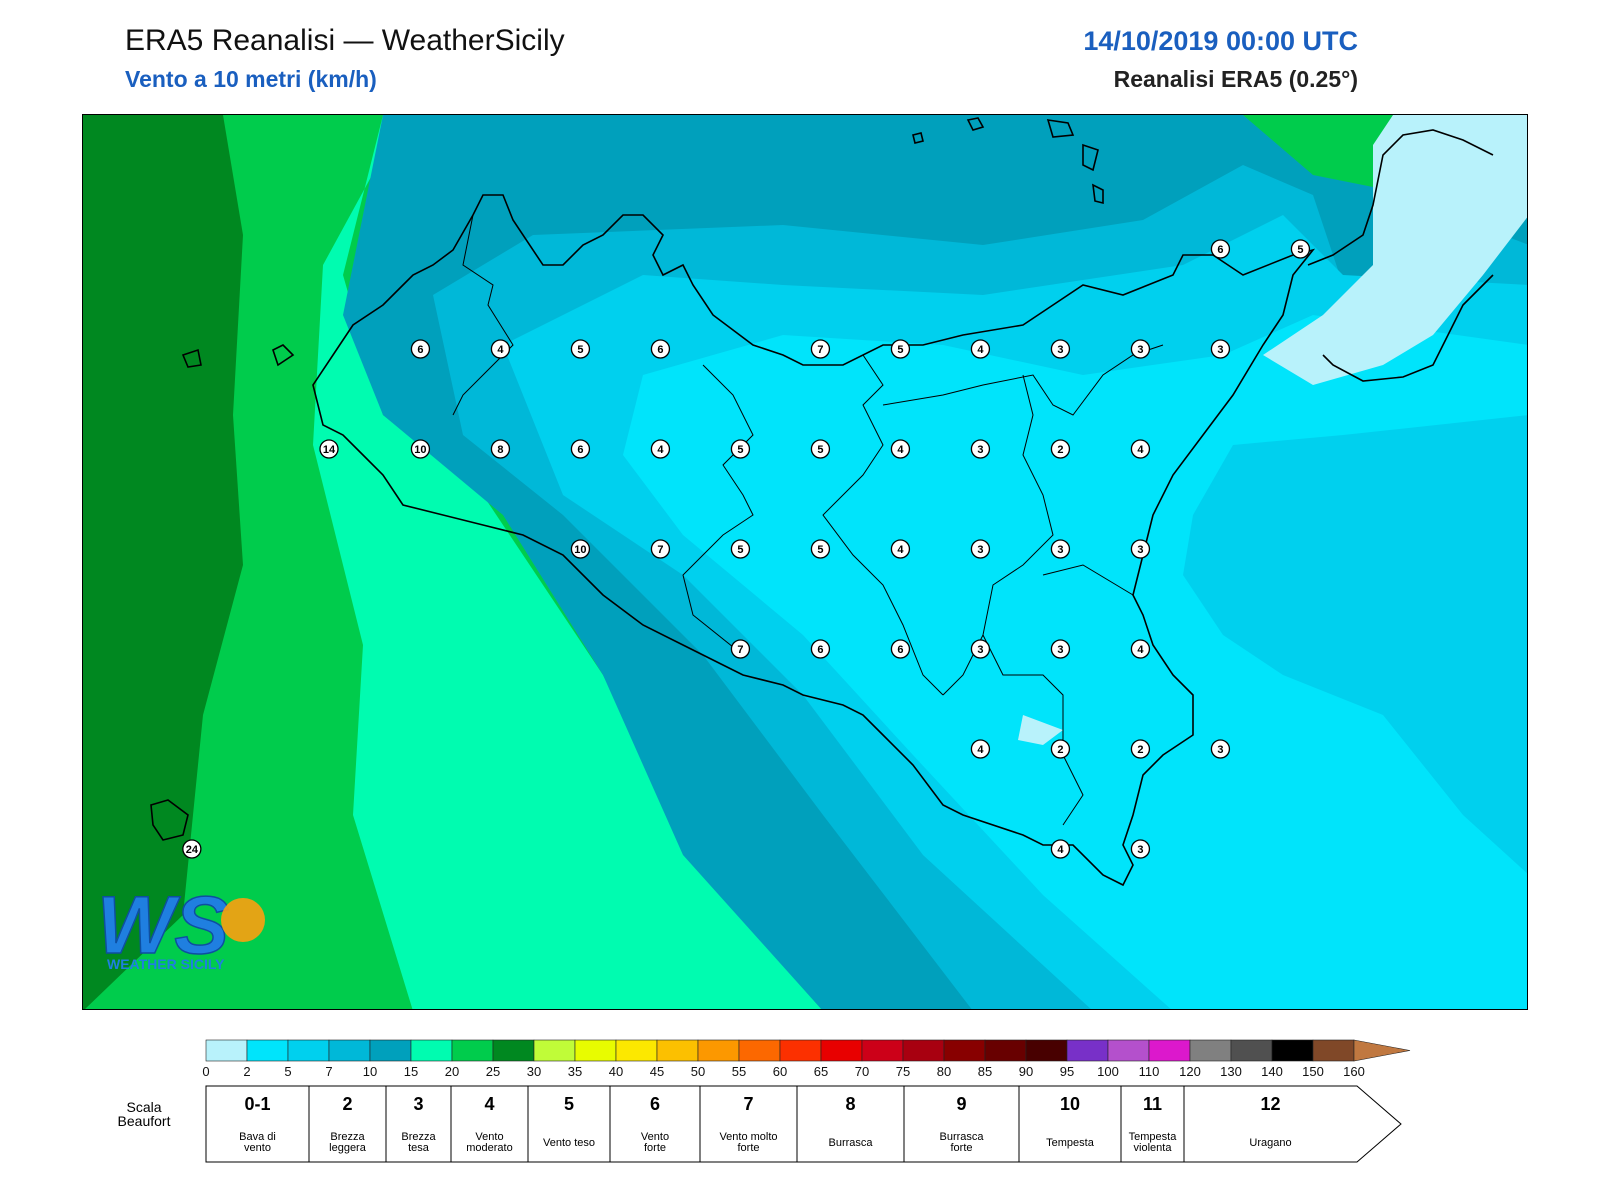 The height and width of the screenshot is (1200, 1600). Describe the element at coordinates (850, 1143) in the screenshot. I see `beaufort-desc: Burrasca` at that location.